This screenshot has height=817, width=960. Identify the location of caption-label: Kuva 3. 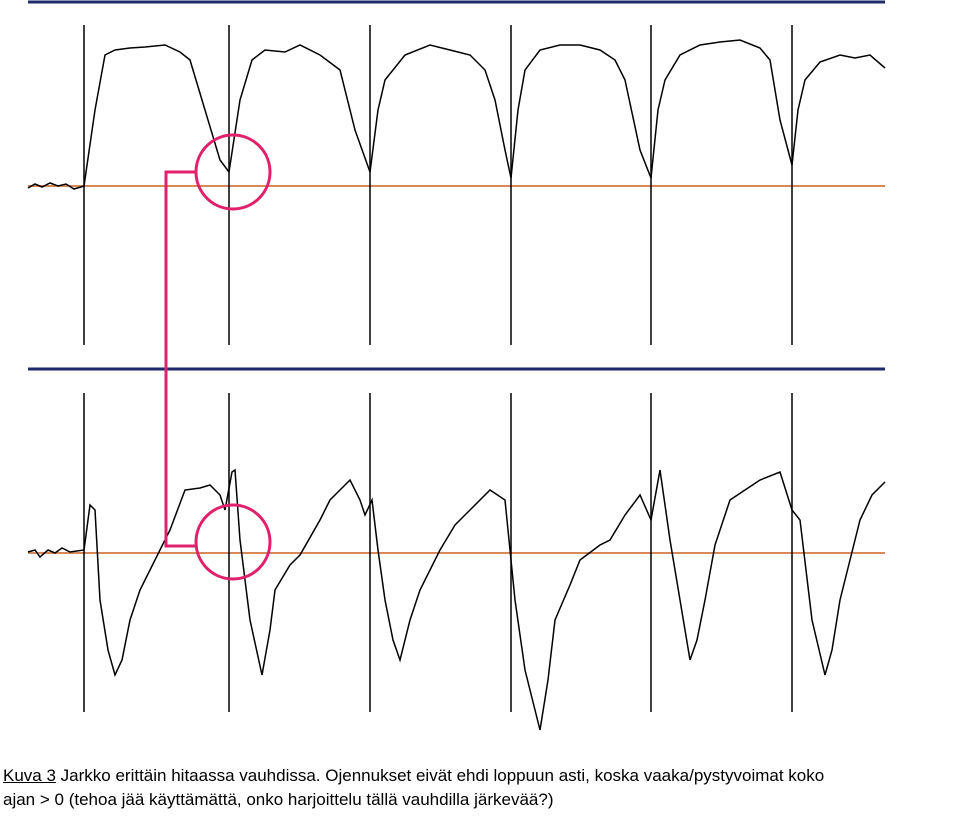
(29, 775).